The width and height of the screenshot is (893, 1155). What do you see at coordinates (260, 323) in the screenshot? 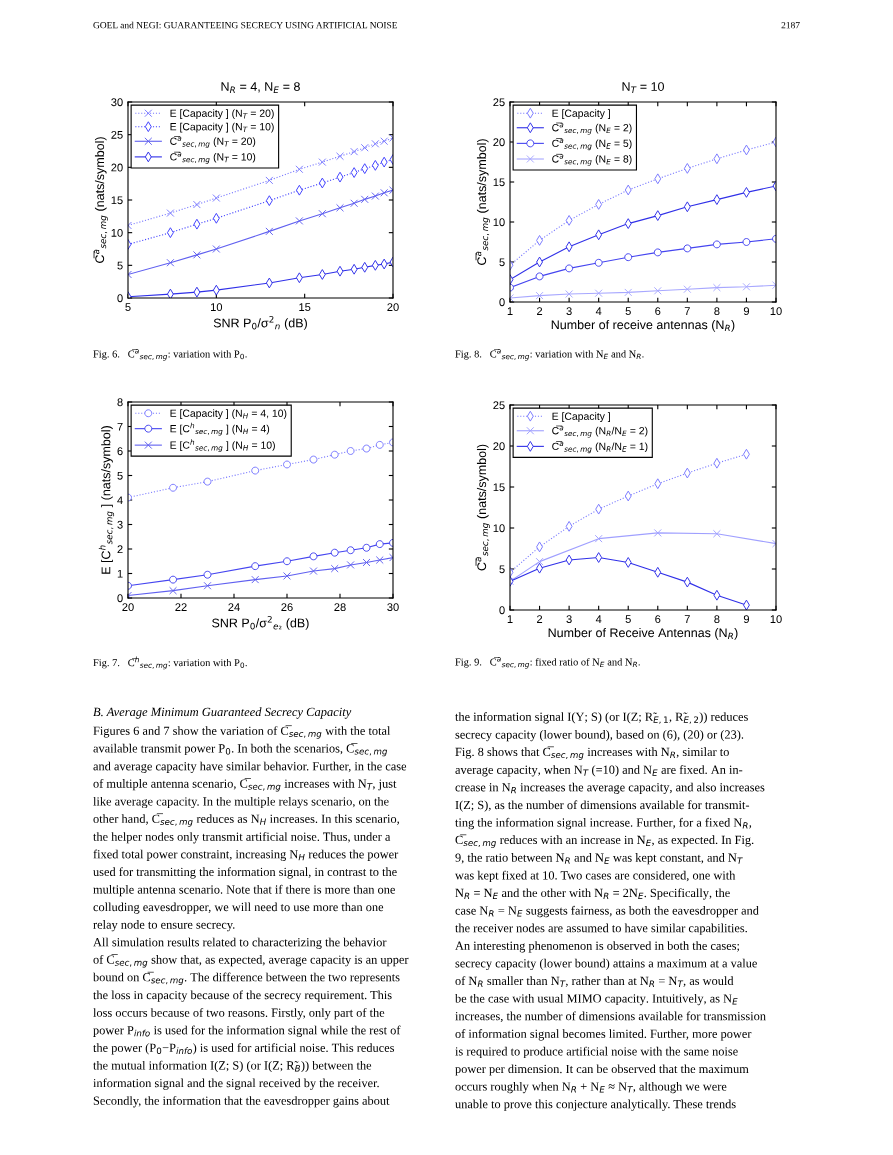
I see `x-axis-title: SNR P$_{0}$/σ$^{2}$$_{n}$ (dB)` at bounding box center [260, 323].